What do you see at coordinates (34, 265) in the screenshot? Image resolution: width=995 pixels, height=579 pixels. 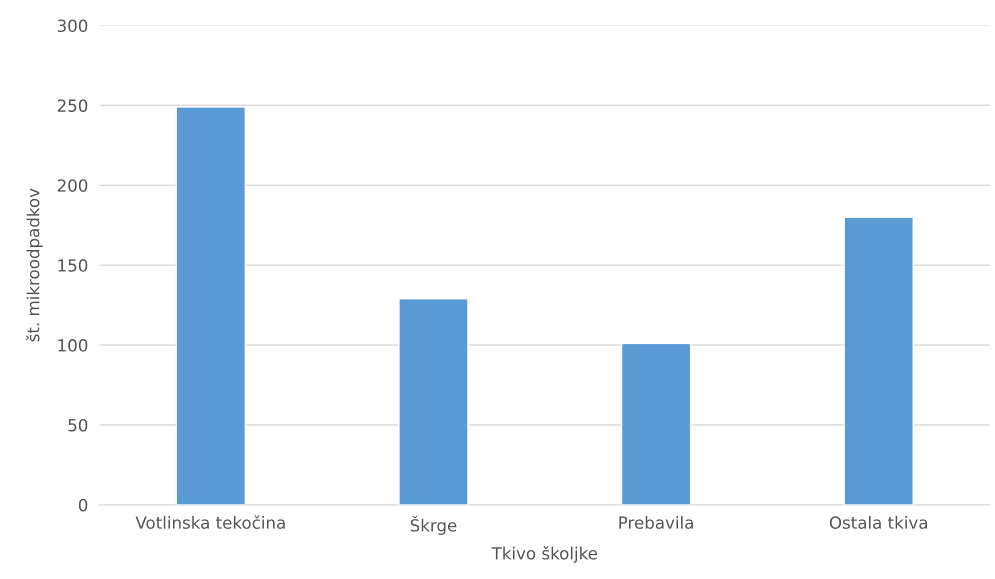 I see `y-axis-title: št. mikroodpadkov` at bounding box center [34, 265].